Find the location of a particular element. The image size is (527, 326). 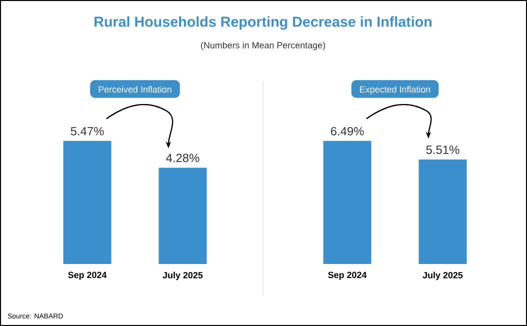

text: (Numbers in Mean Percentage) is located at coordinates (263, 46).